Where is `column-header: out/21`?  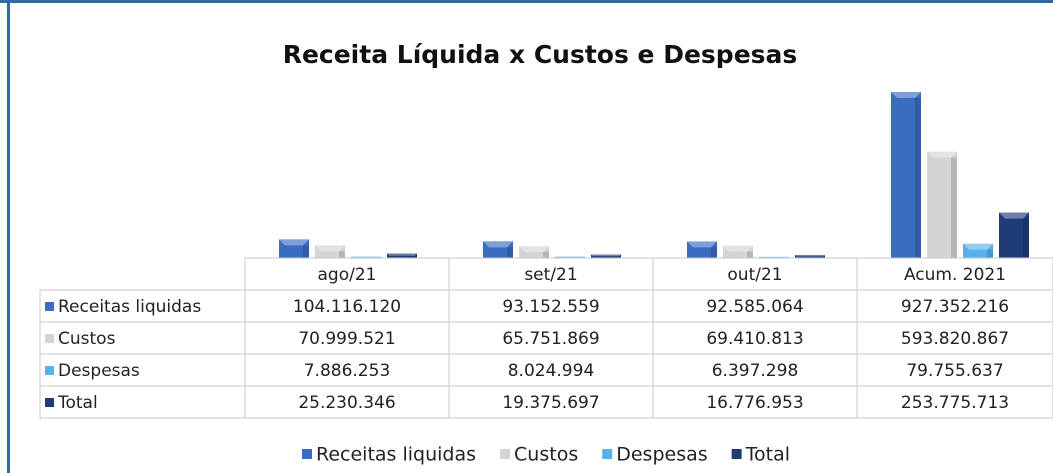
column-header: out/21 is located at coordinates (754, 275).